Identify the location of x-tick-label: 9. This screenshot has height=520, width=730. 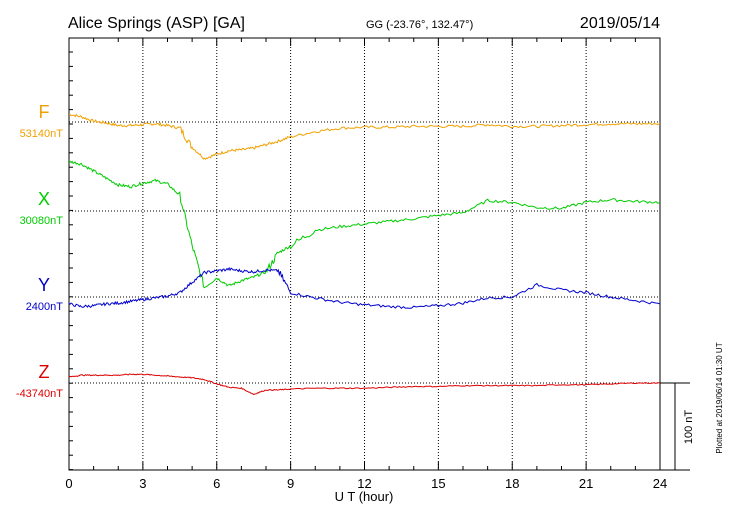
(290, 483).